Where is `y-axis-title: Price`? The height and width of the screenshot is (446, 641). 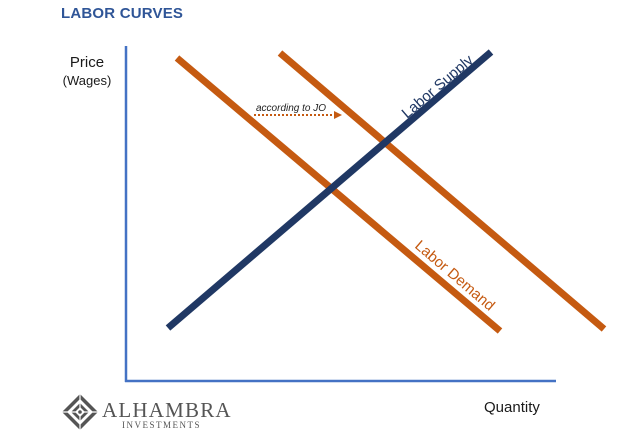 y-axis-title: Price is located at coordinates (87, 62).